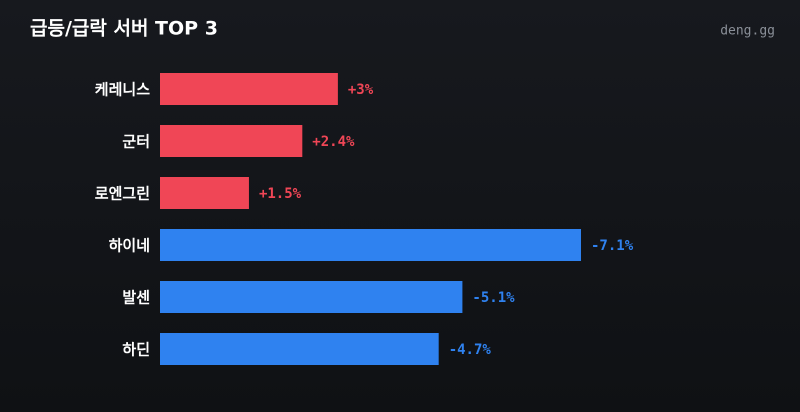 The width and height of the screenshot is (800, 412). I want to click on value-label: +1.5%, so click(280, 194).